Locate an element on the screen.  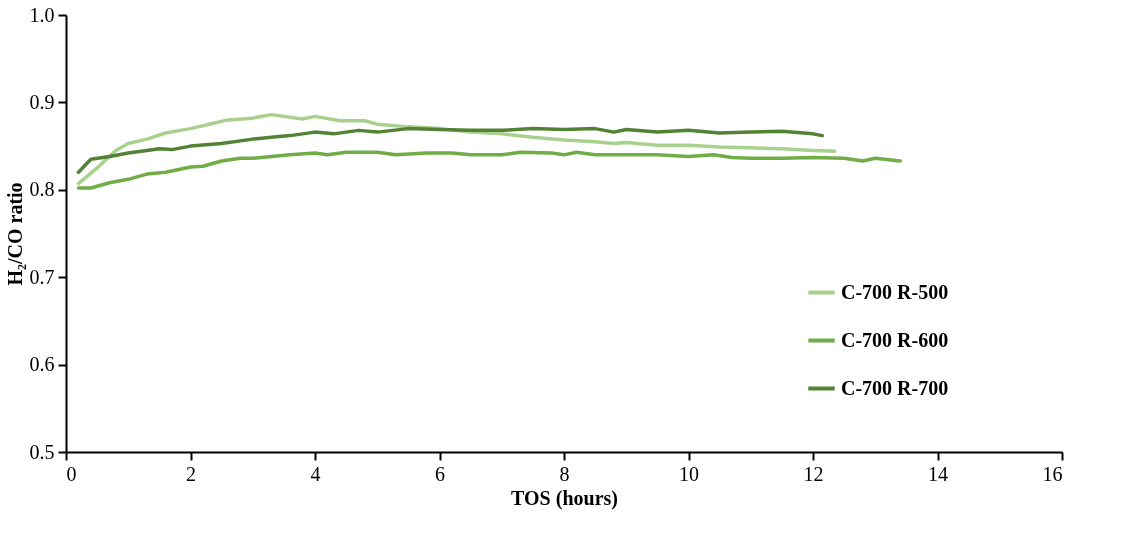
y-axis-title: H₂/CO ratio is located at coordinates (14, 234).